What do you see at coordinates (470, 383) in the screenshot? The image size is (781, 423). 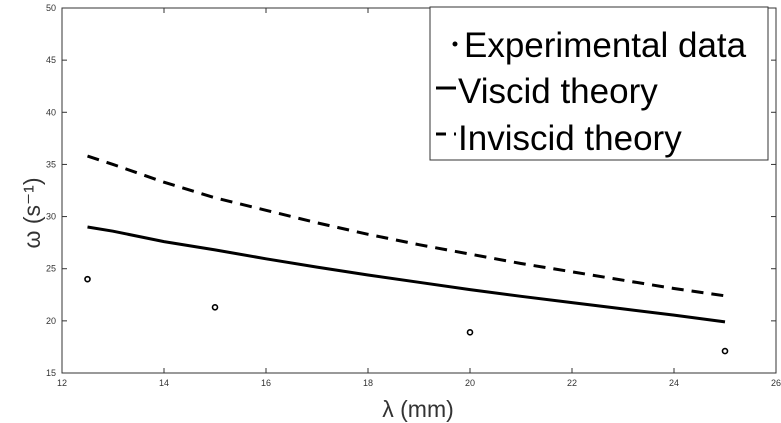 I see `x-tick-label: 20` at bounding box center [470, 383].